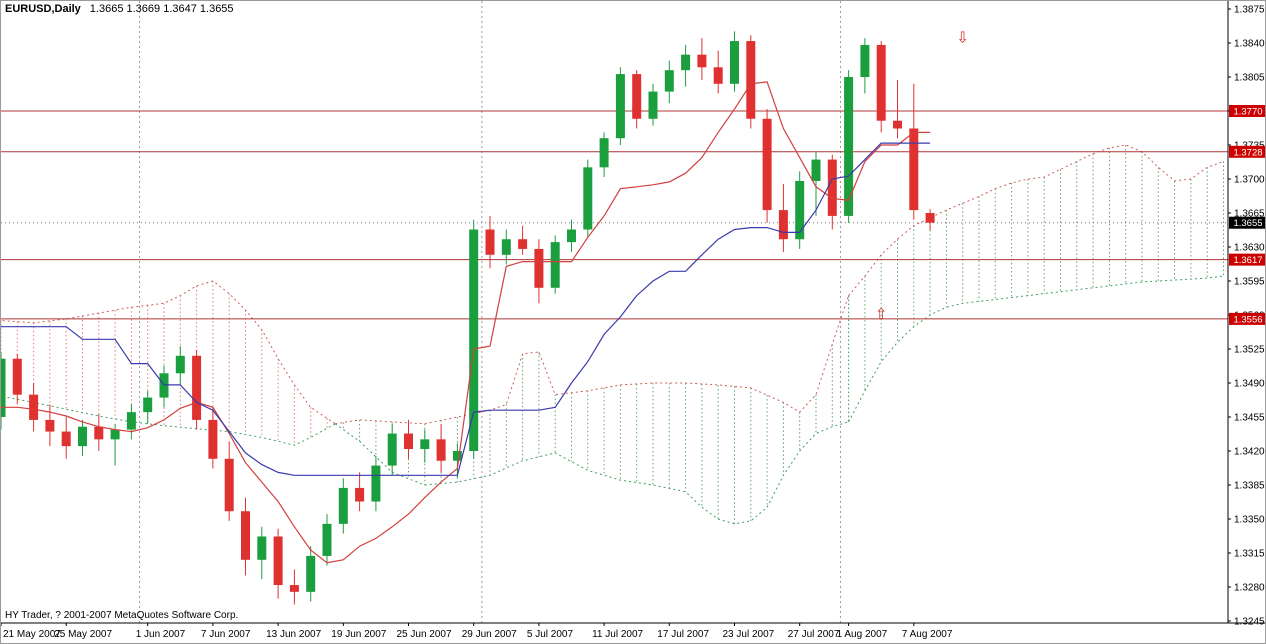  What do you see at coordinates (226, 634) in the screenshot?
I see `date-tick-label: 7 Jun 2007` at bounding box center [226, 634].